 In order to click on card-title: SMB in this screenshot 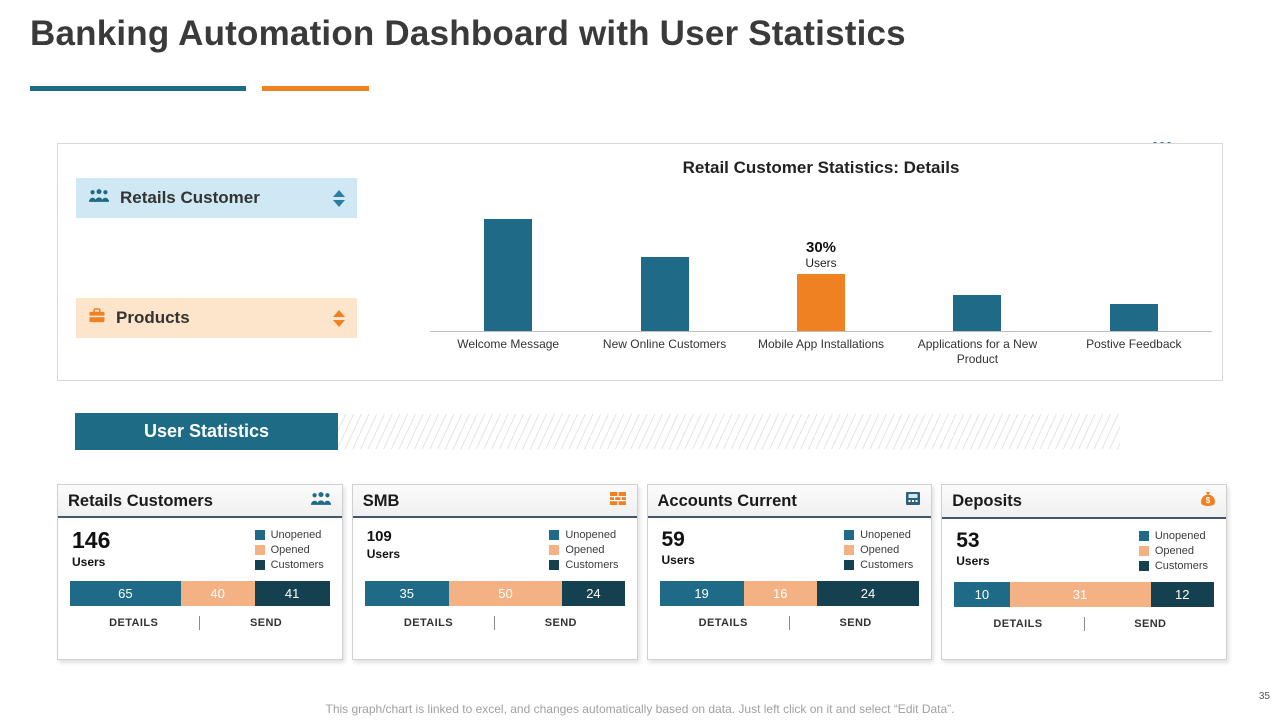, I will do `click(381, 500)`.